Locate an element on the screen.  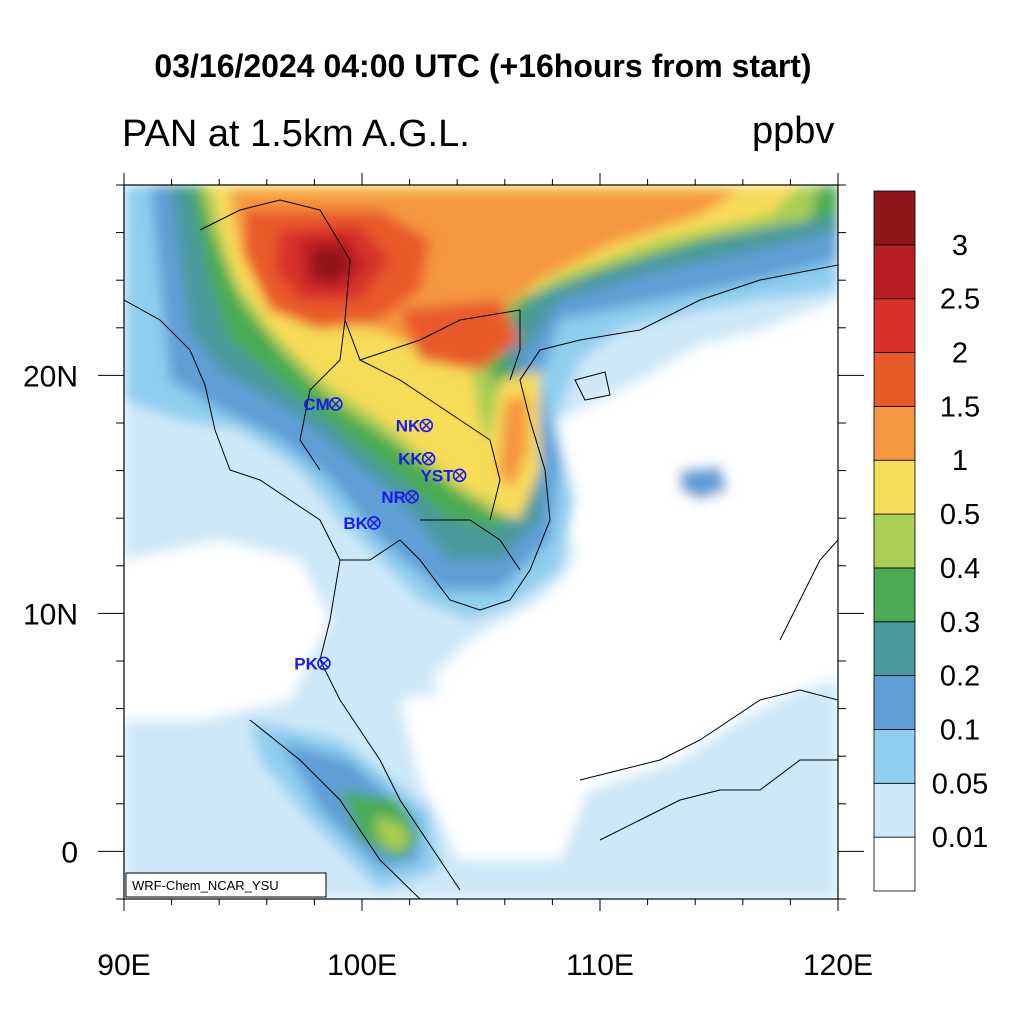
x-axis-labels: 90E 100E 110E 120E is located at coordinates (485, 965).